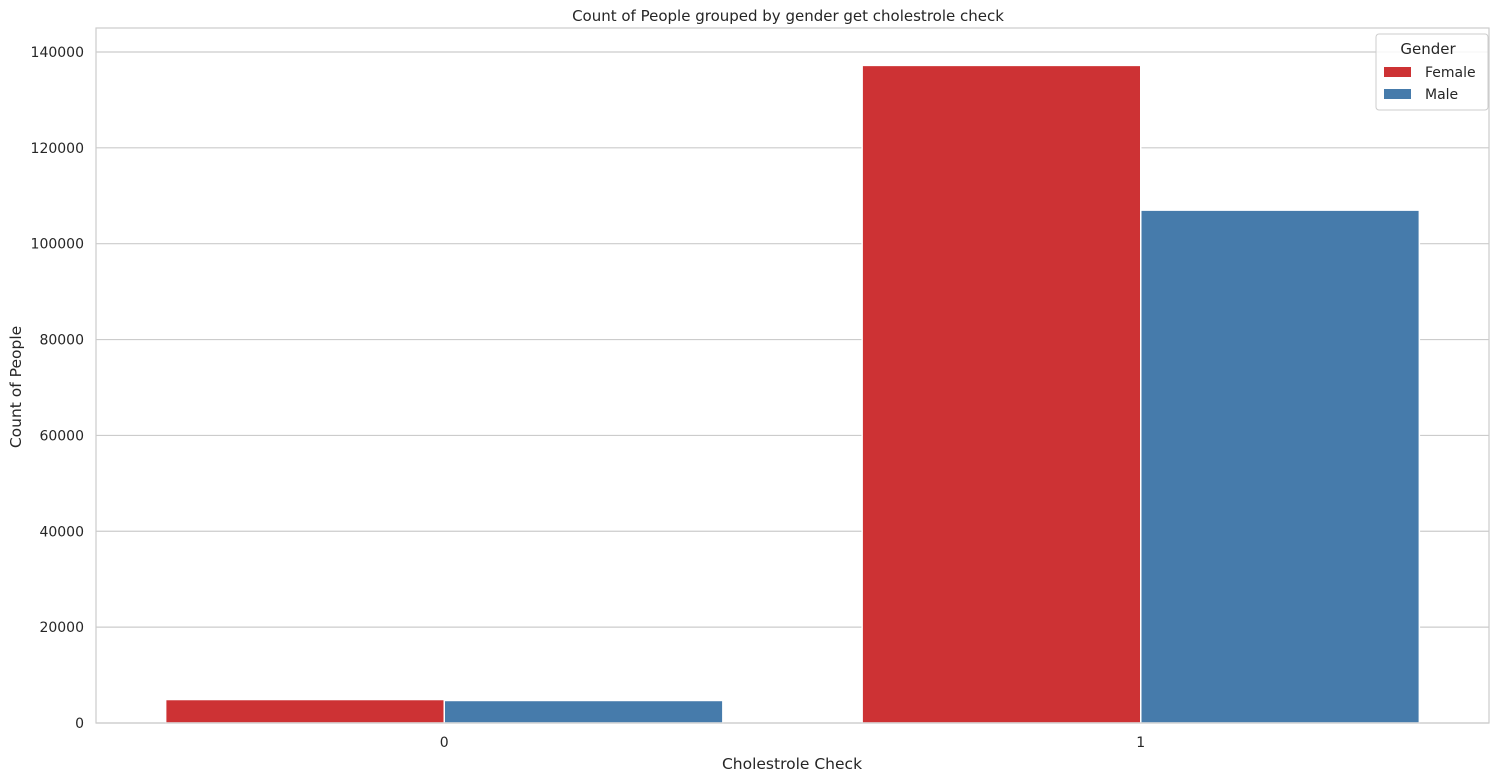  Describe the element at coordinates (1450, 73) in the screenshot. I see `legend-label-female: Female` at that location.